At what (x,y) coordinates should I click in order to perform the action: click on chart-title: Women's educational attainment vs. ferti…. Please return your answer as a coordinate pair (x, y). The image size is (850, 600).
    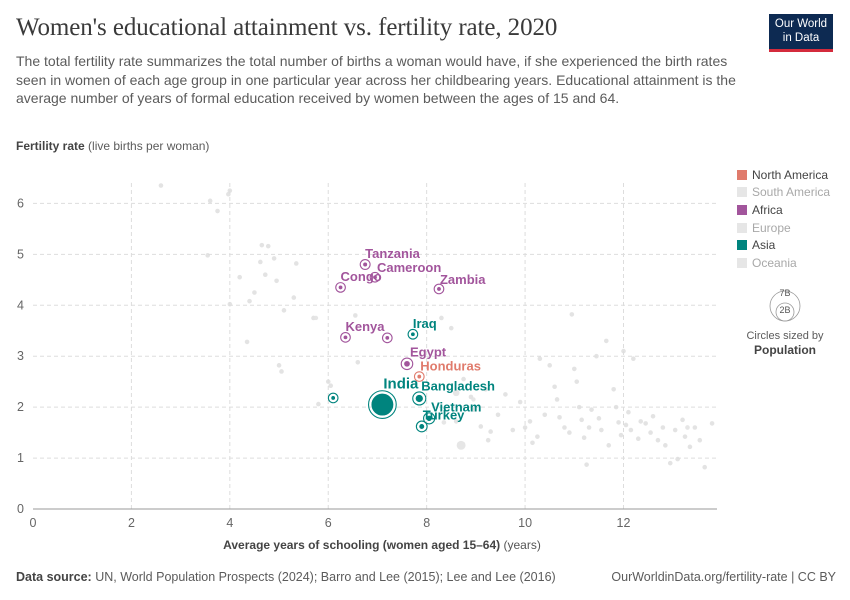
    Looking at the image, I should click on (287, 27).